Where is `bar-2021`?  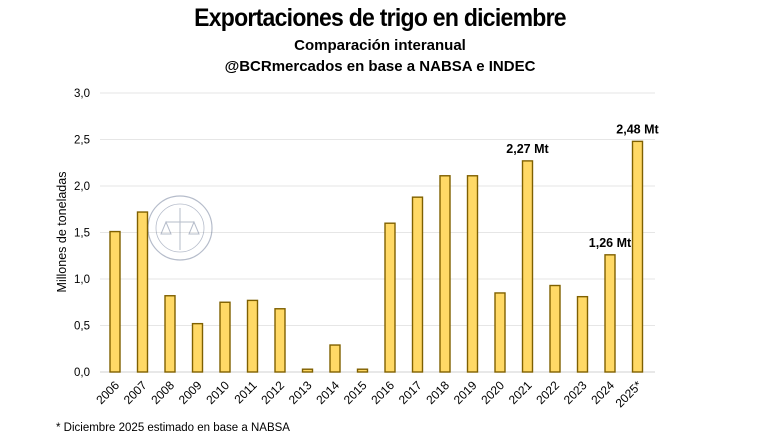
bar-2021 is located at coordinates (527, 266).